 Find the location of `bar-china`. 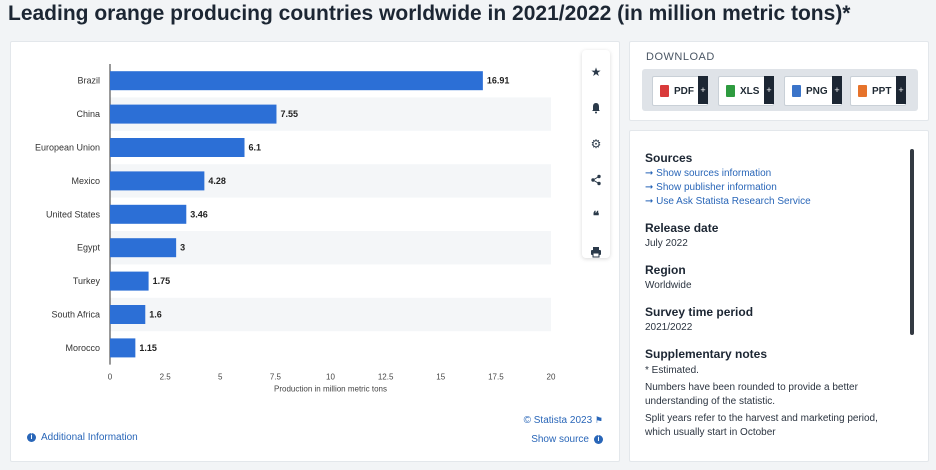

bar-china is located at coordinates (193, 114).